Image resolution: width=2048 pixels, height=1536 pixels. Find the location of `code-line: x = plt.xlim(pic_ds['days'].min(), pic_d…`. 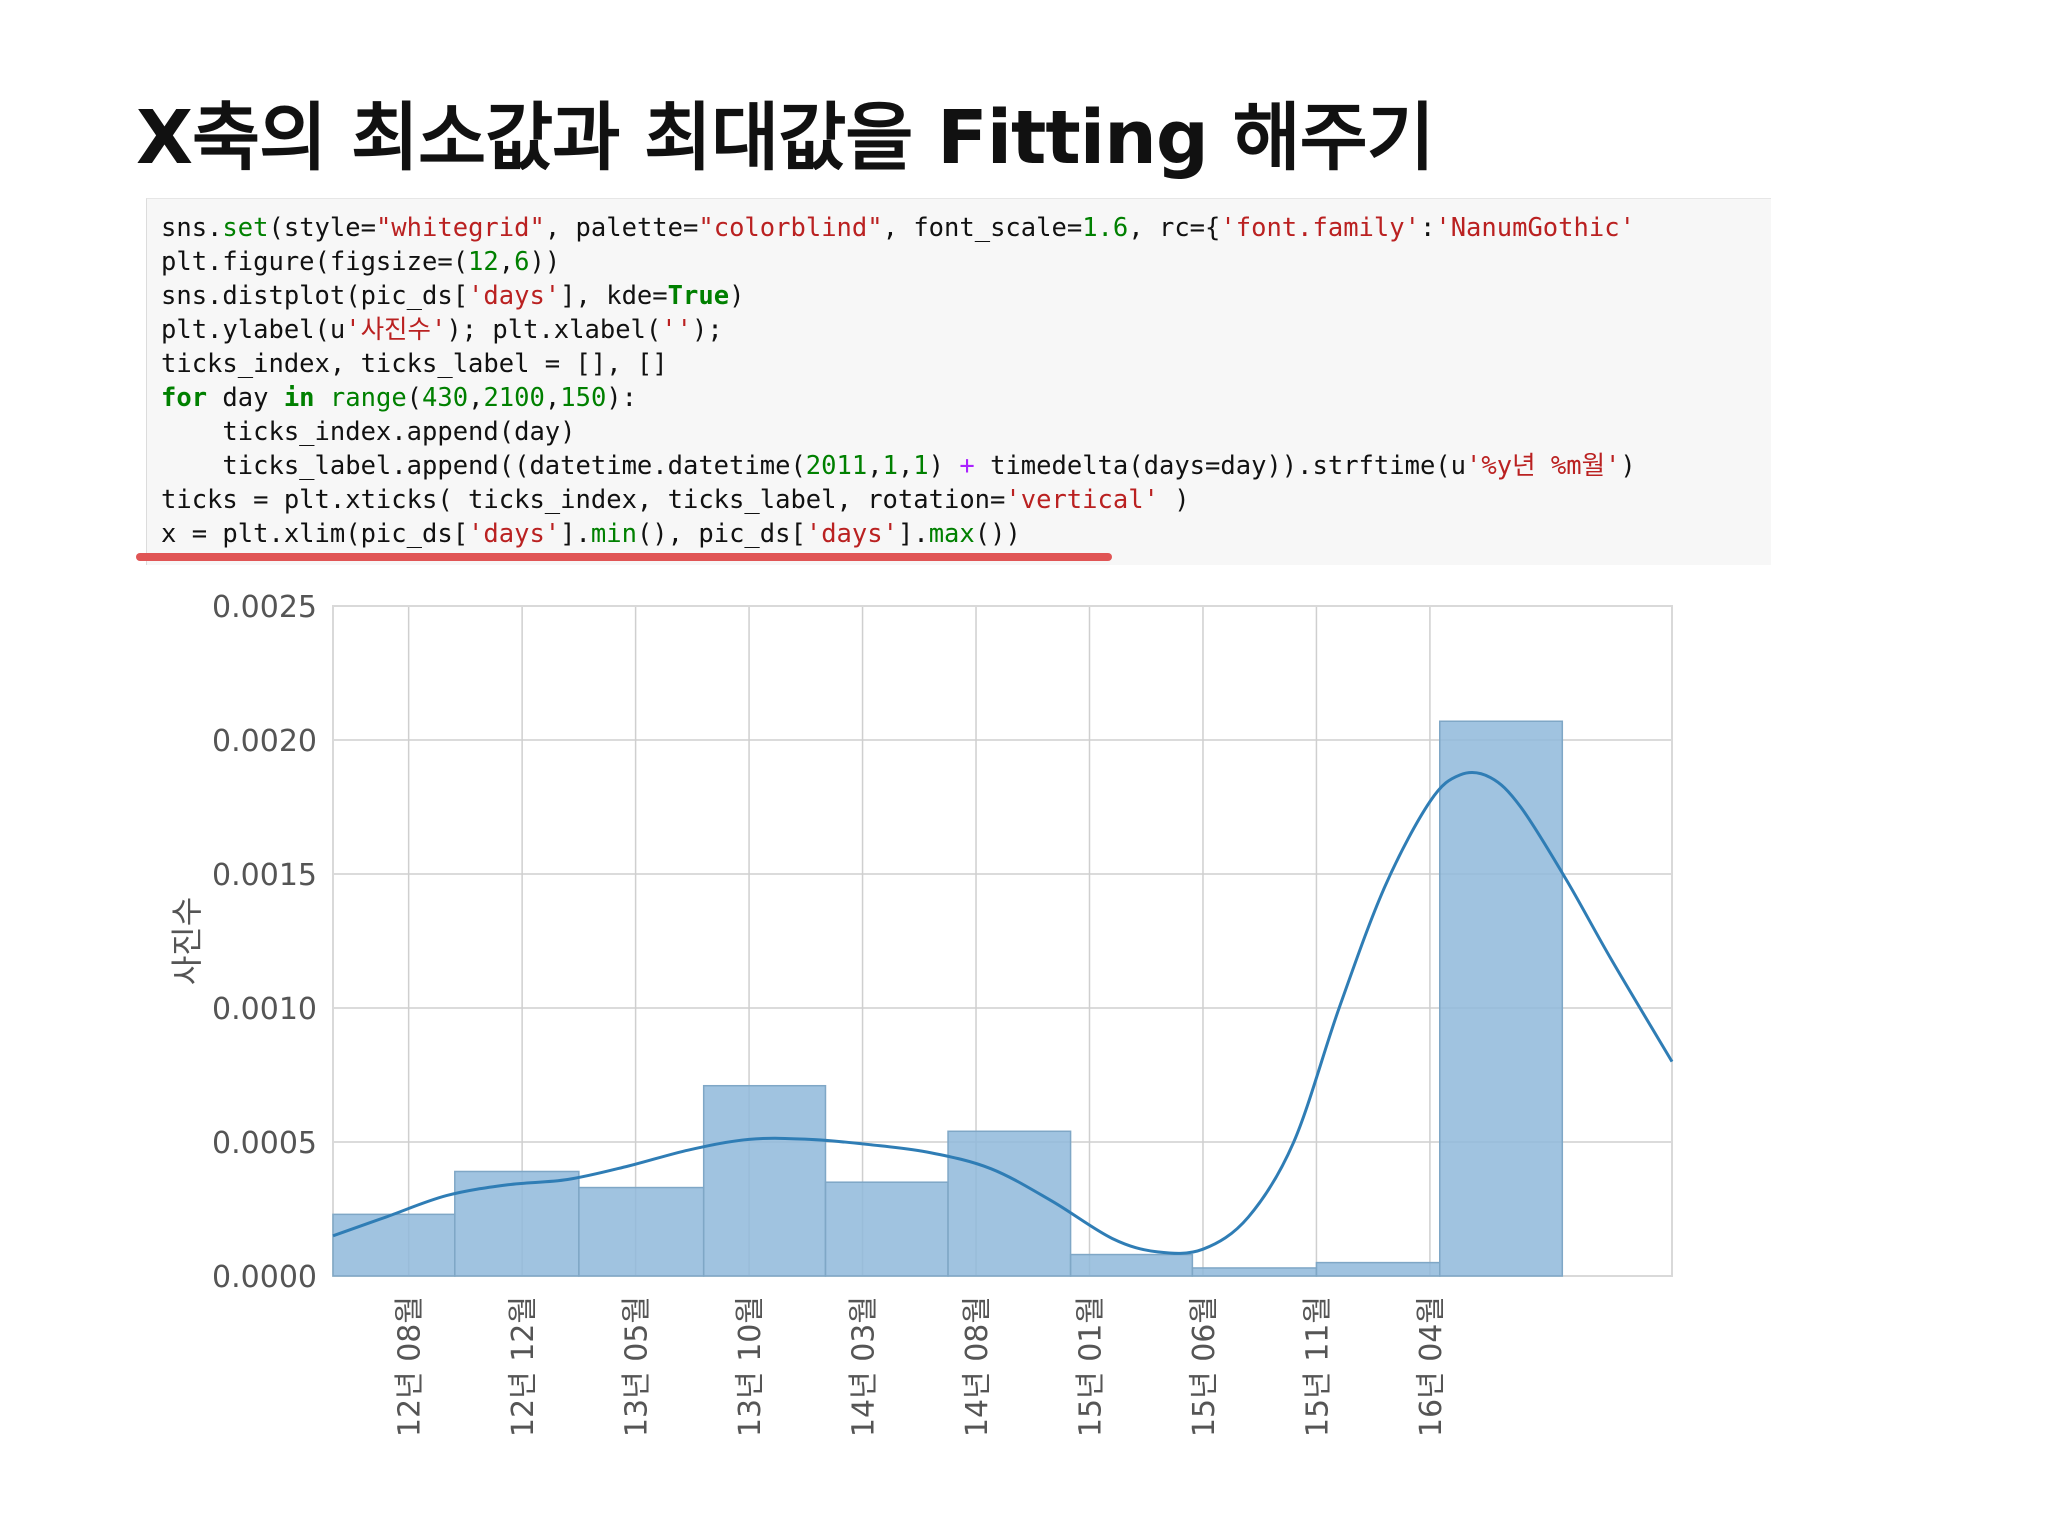

code-line: x = plt.xlim(pic_ds['days'].min(), pic_d… is located at coordinates (898, 534).